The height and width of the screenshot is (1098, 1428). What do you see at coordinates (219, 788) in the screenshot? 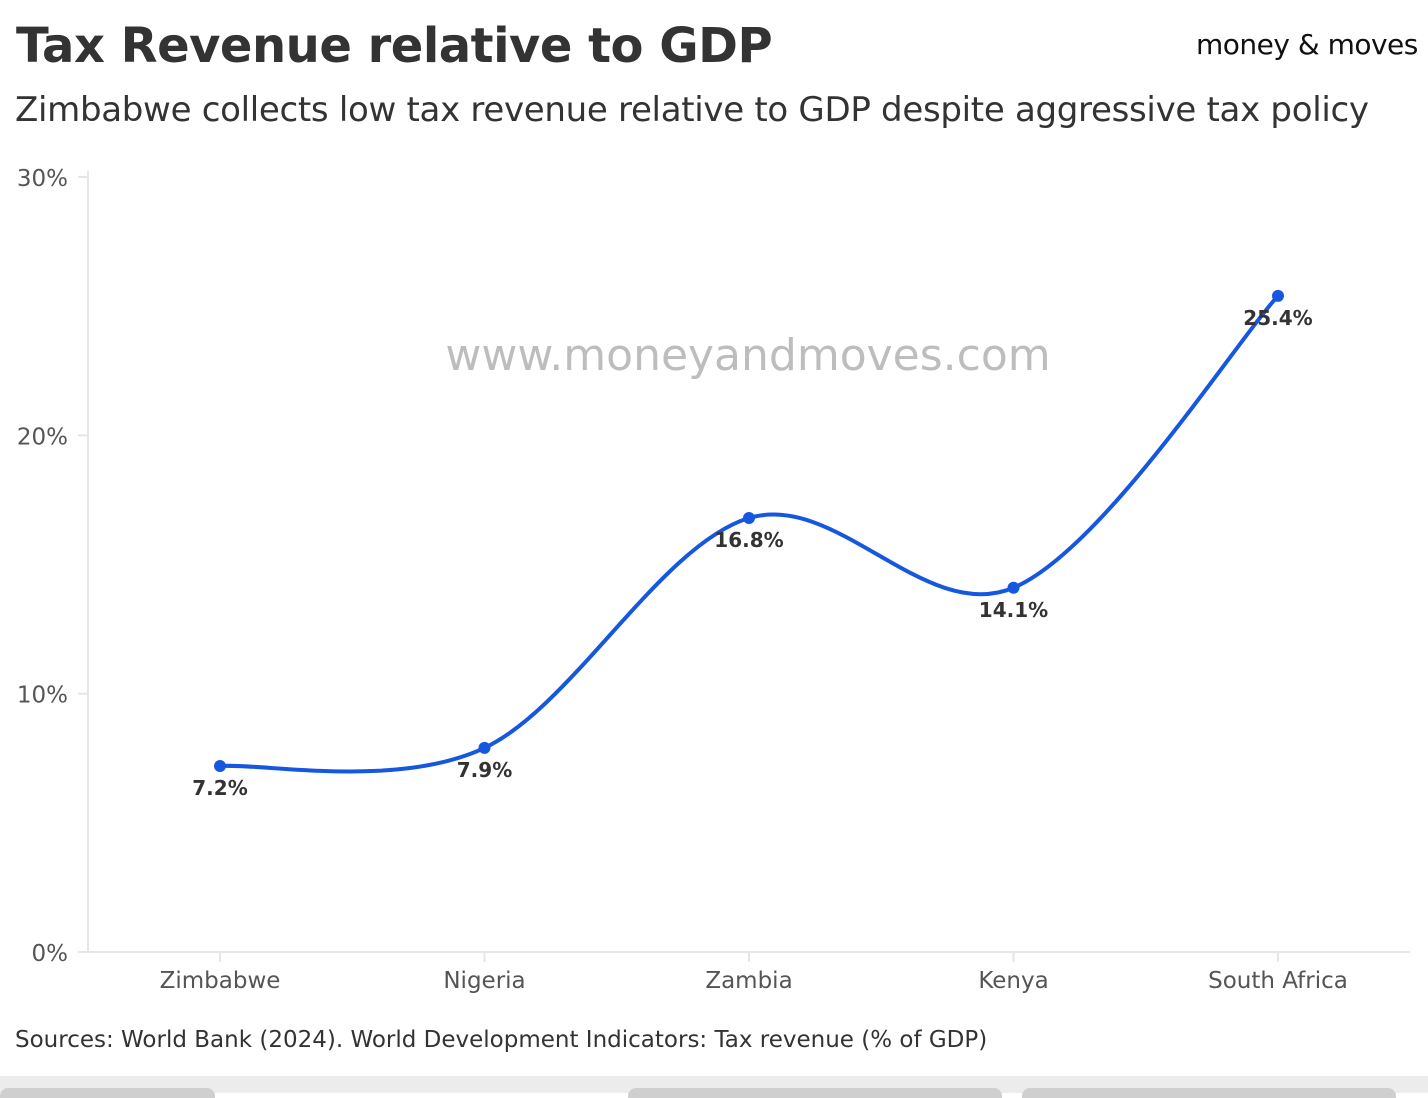
I see `data-label: 7.2%` at bounding box center [219, 788].